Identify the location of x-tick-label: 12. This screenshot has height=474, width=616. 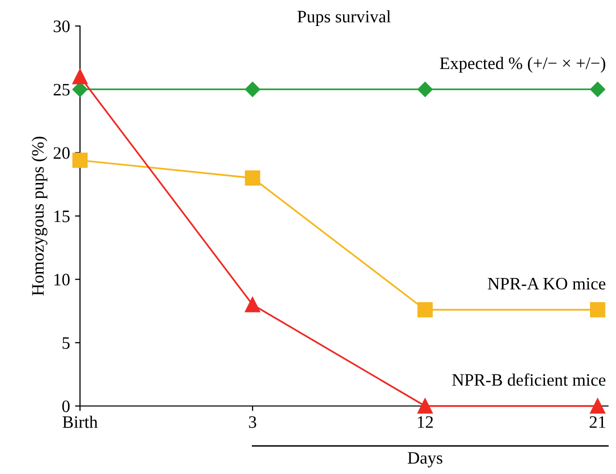
(425, 422).